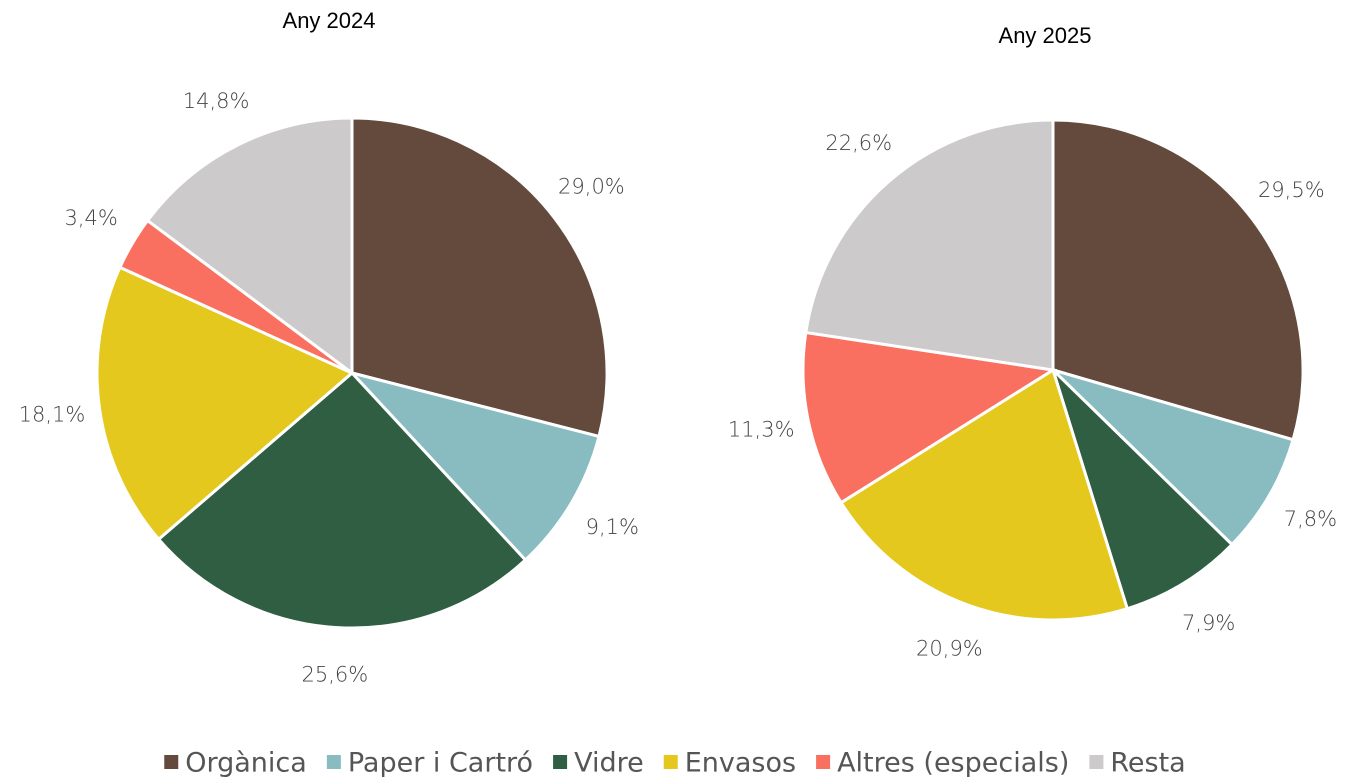 This screenshot has width=1350, height=781. What do you see at coordinates (612, 527) in the screenshot?
I see `value-label: 9,1%` at bounding box center [612, 527].